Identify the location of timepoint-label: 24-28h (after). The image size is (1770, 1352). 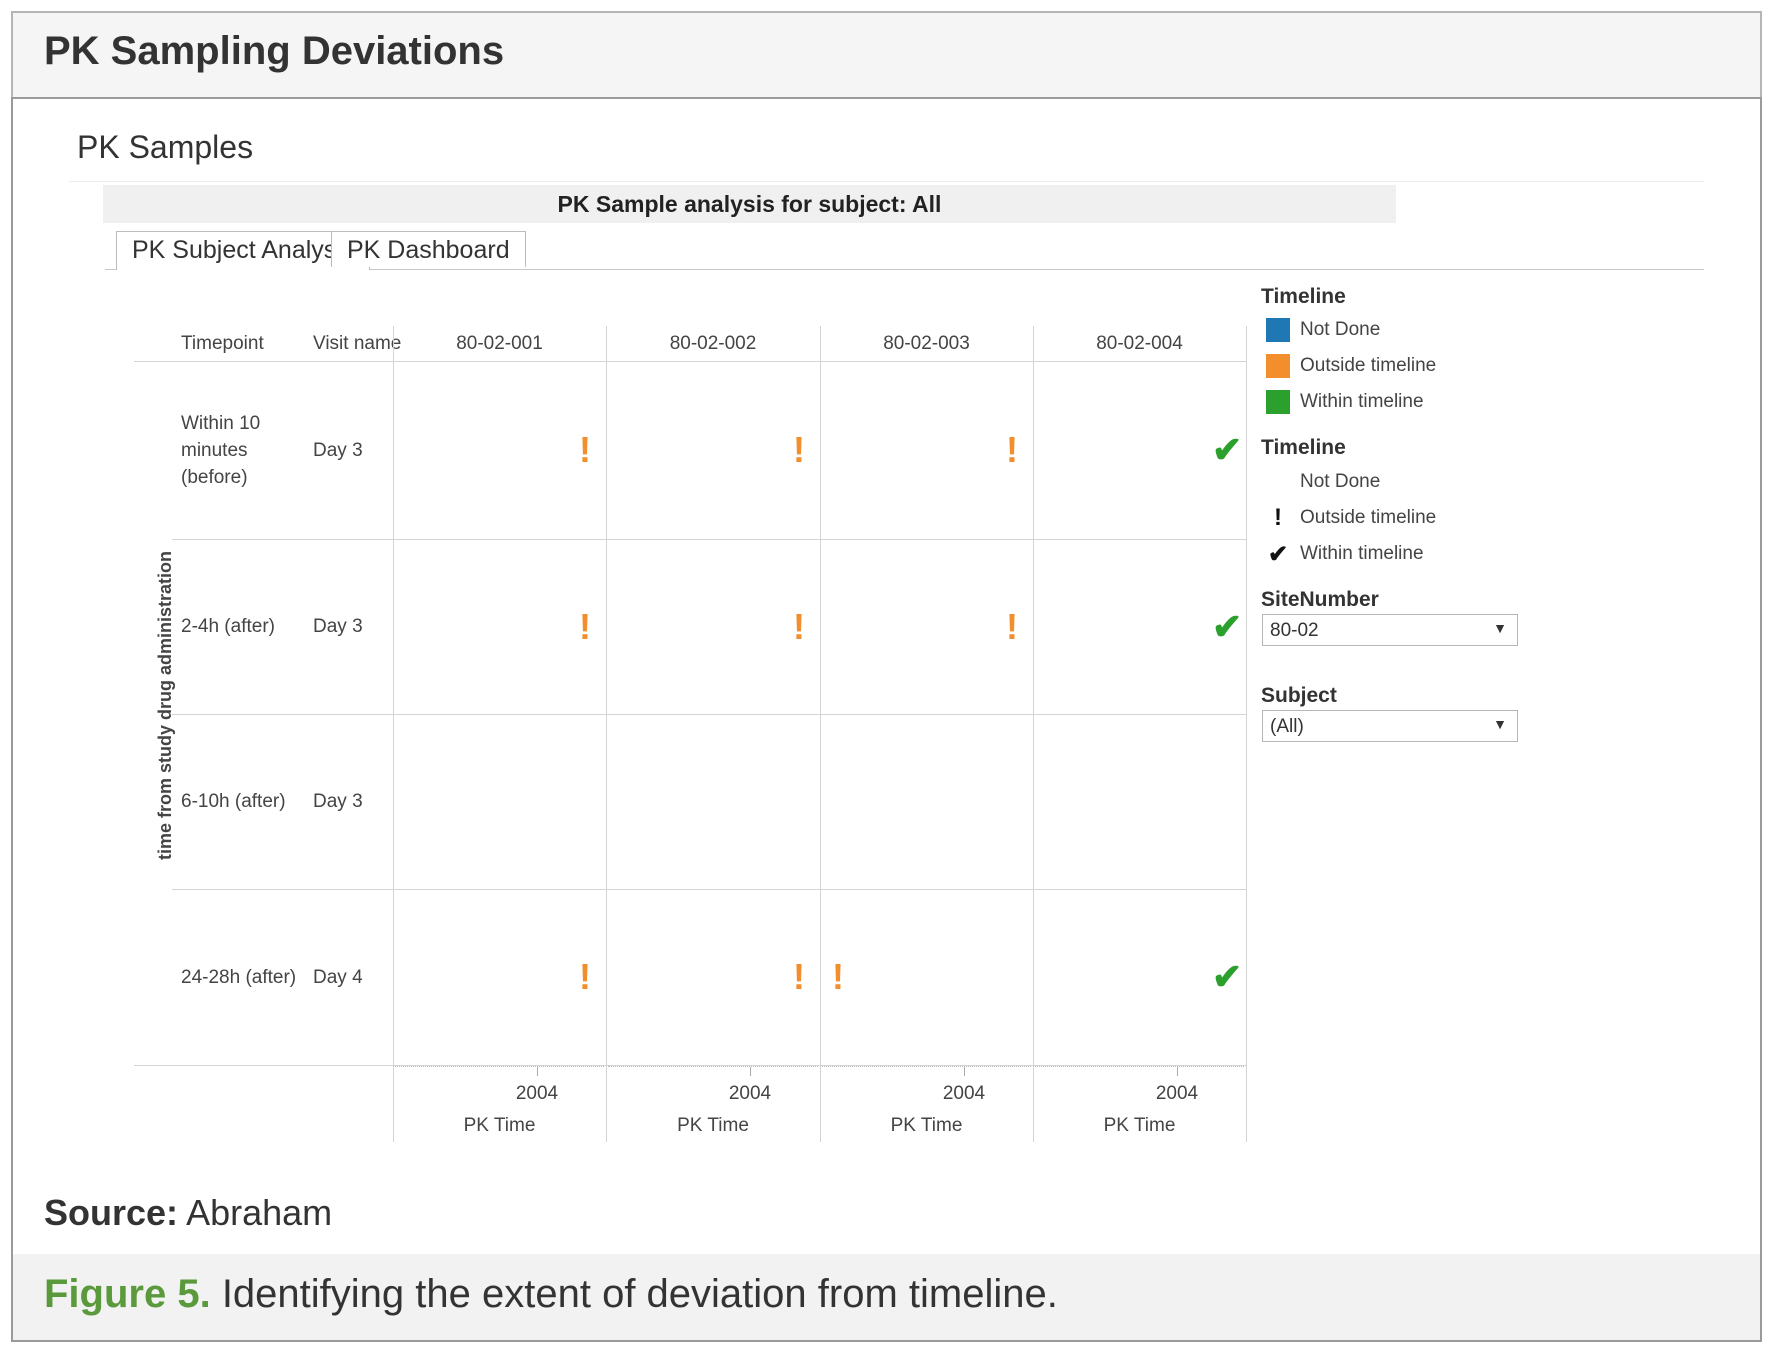
(238, 977).